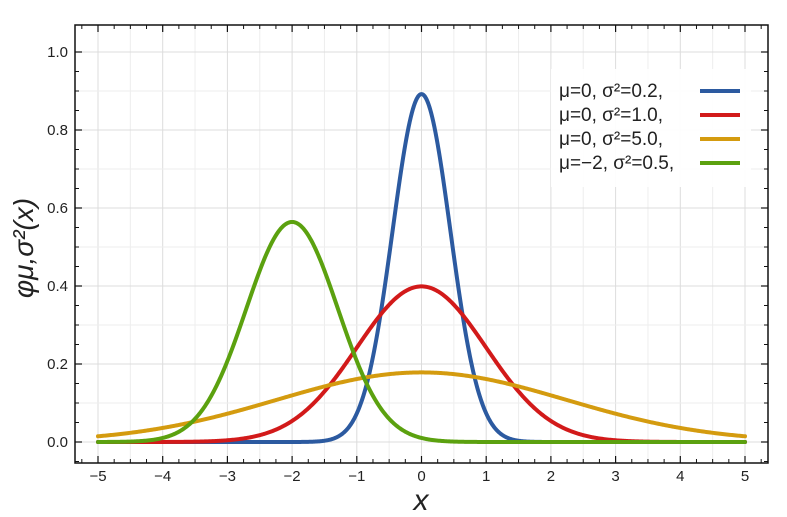 This screenshot has height=517, width=787. I want to click on x-tick-label: 3, so click(615, 476).